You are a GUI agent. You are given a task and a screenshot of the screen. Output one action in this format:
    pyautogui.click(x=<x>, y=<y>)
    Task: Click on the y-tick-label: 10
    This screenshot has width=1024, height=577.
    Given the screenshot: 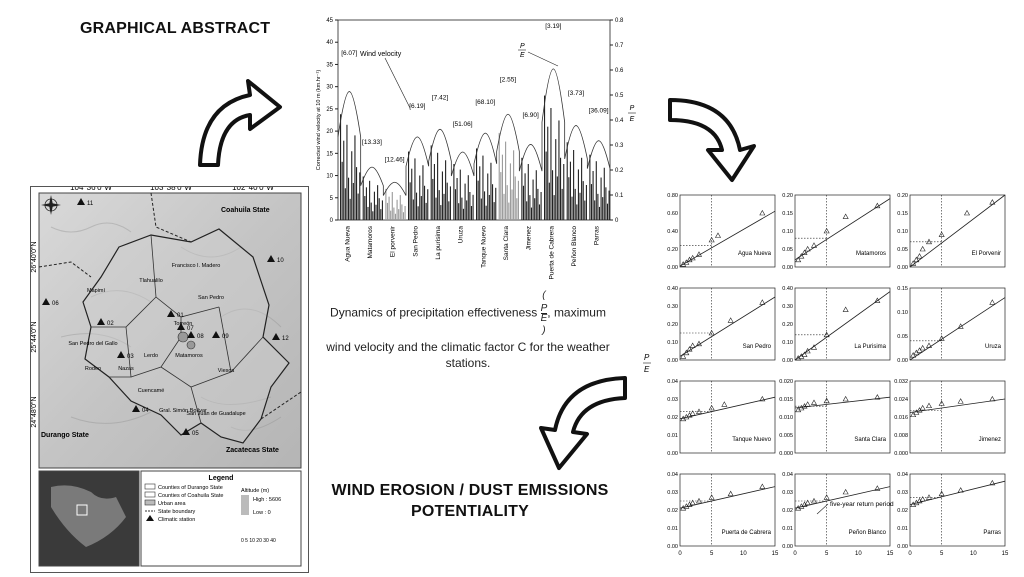 What is the action you would take?
    pyautogui.click(x=329, y=177)
    